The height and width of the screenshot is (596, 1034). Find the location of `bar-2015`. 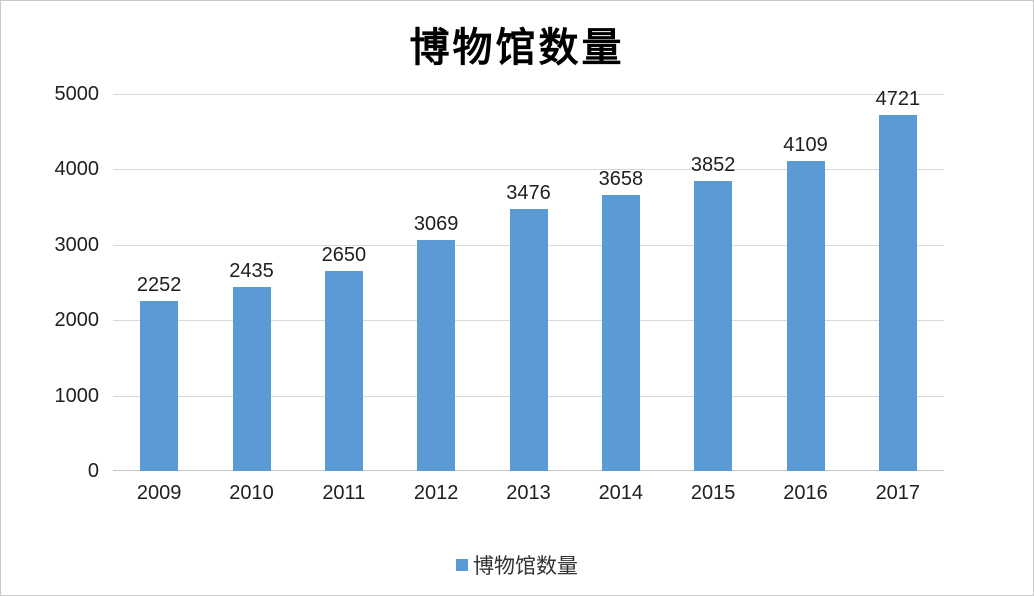

bar-2015 is located at coordinates (713, 325).